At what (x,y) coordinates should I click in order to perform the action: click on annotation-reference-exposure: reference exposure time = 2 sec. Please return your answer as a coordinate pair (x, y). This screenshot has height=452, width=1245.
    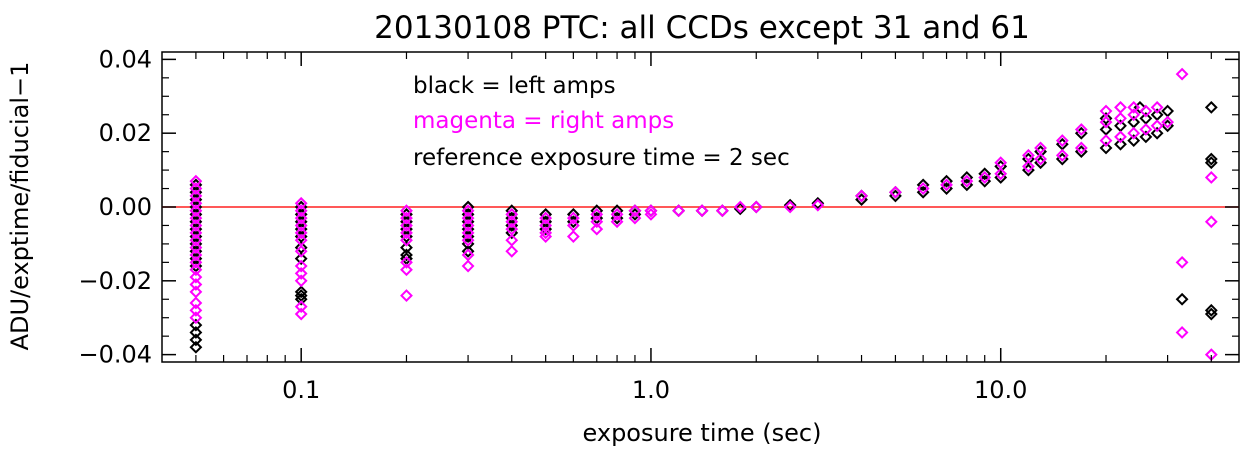
    Looking at the image, I should click on (601, 158).